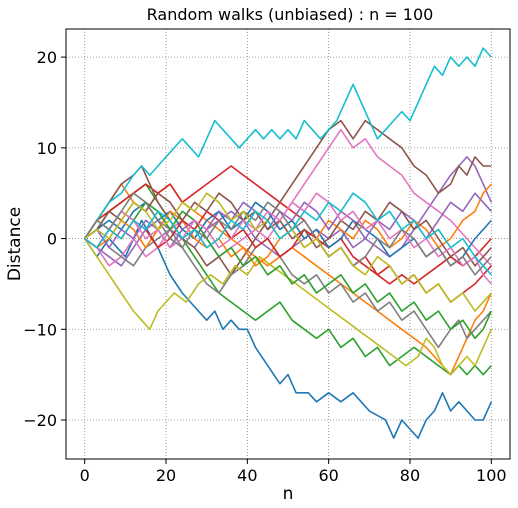  What do you see at coordinates (491, 475) in the screenshot?
I see `x-tick-label-5: 100` at bounding box center [491, 475].